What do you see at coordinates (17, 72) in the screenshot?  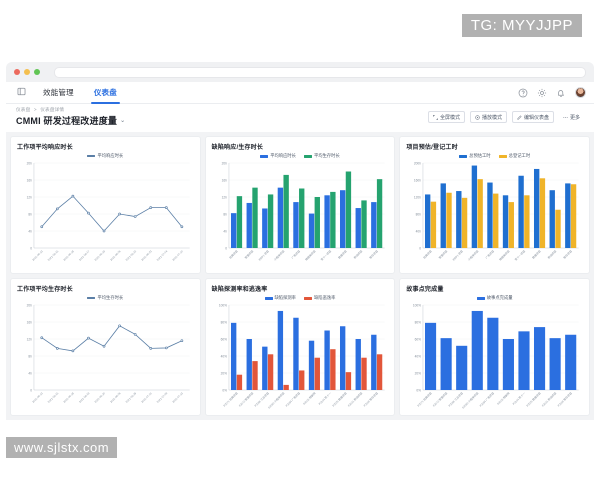 I see `close-window-dot` at bounding box center [17, 72].